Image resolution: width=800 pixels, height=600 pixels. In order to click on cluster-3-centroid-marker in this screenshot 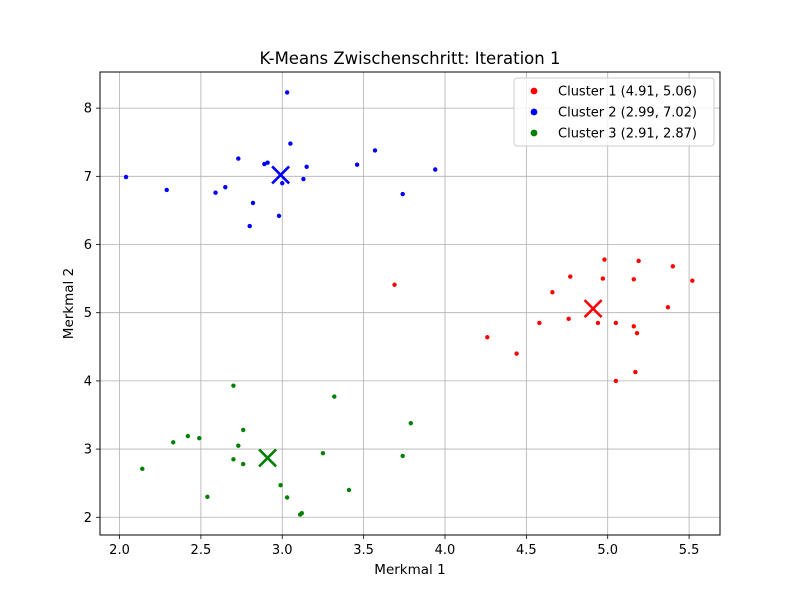, I will do `click(268, 458)`.